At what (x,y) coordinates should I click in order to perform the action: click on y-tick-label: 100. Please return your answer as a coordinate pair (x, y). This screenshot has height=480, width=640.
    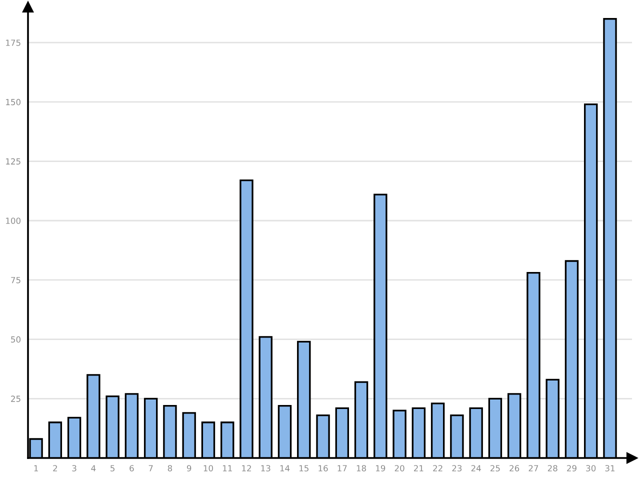
    Looking at the image, I should click on (13, 221).